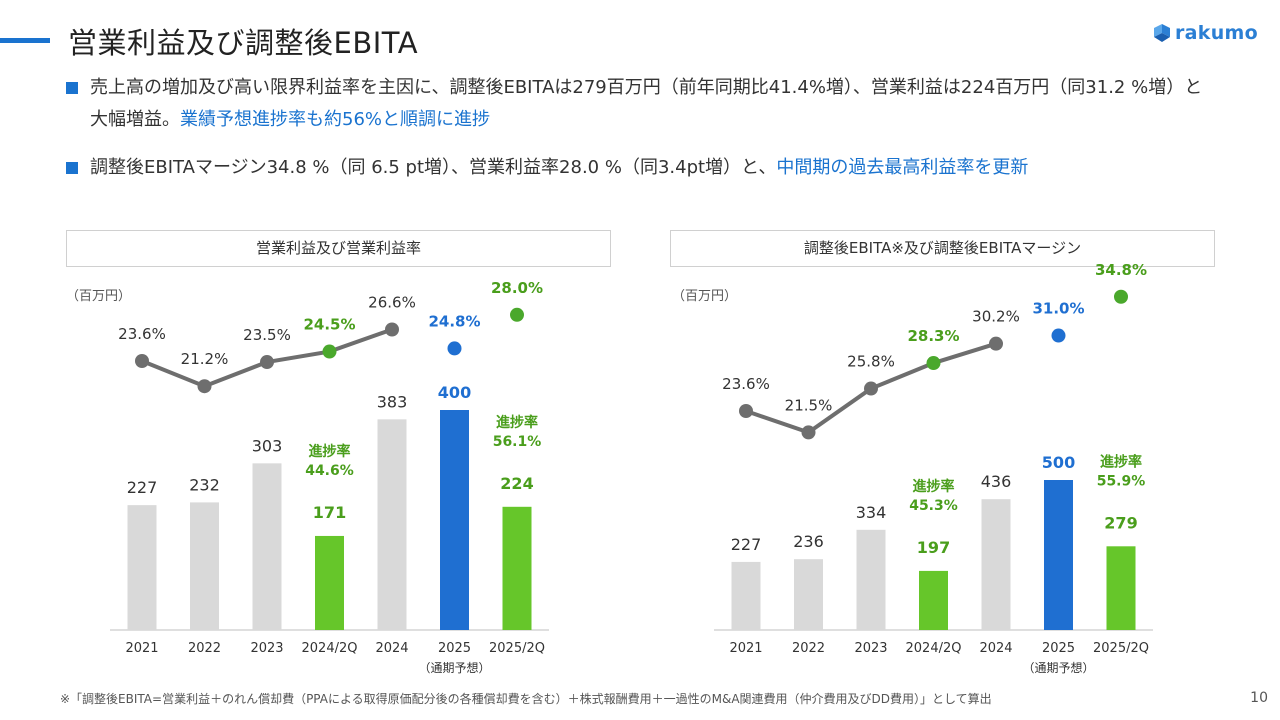 The image size is (1280, 720). What do you see at coordinates (335, 119) in the screenshot?
I see `bullet-highlight: 業績予想進捗率も約56%と順調に進捗` at bounding box center [335, 119].